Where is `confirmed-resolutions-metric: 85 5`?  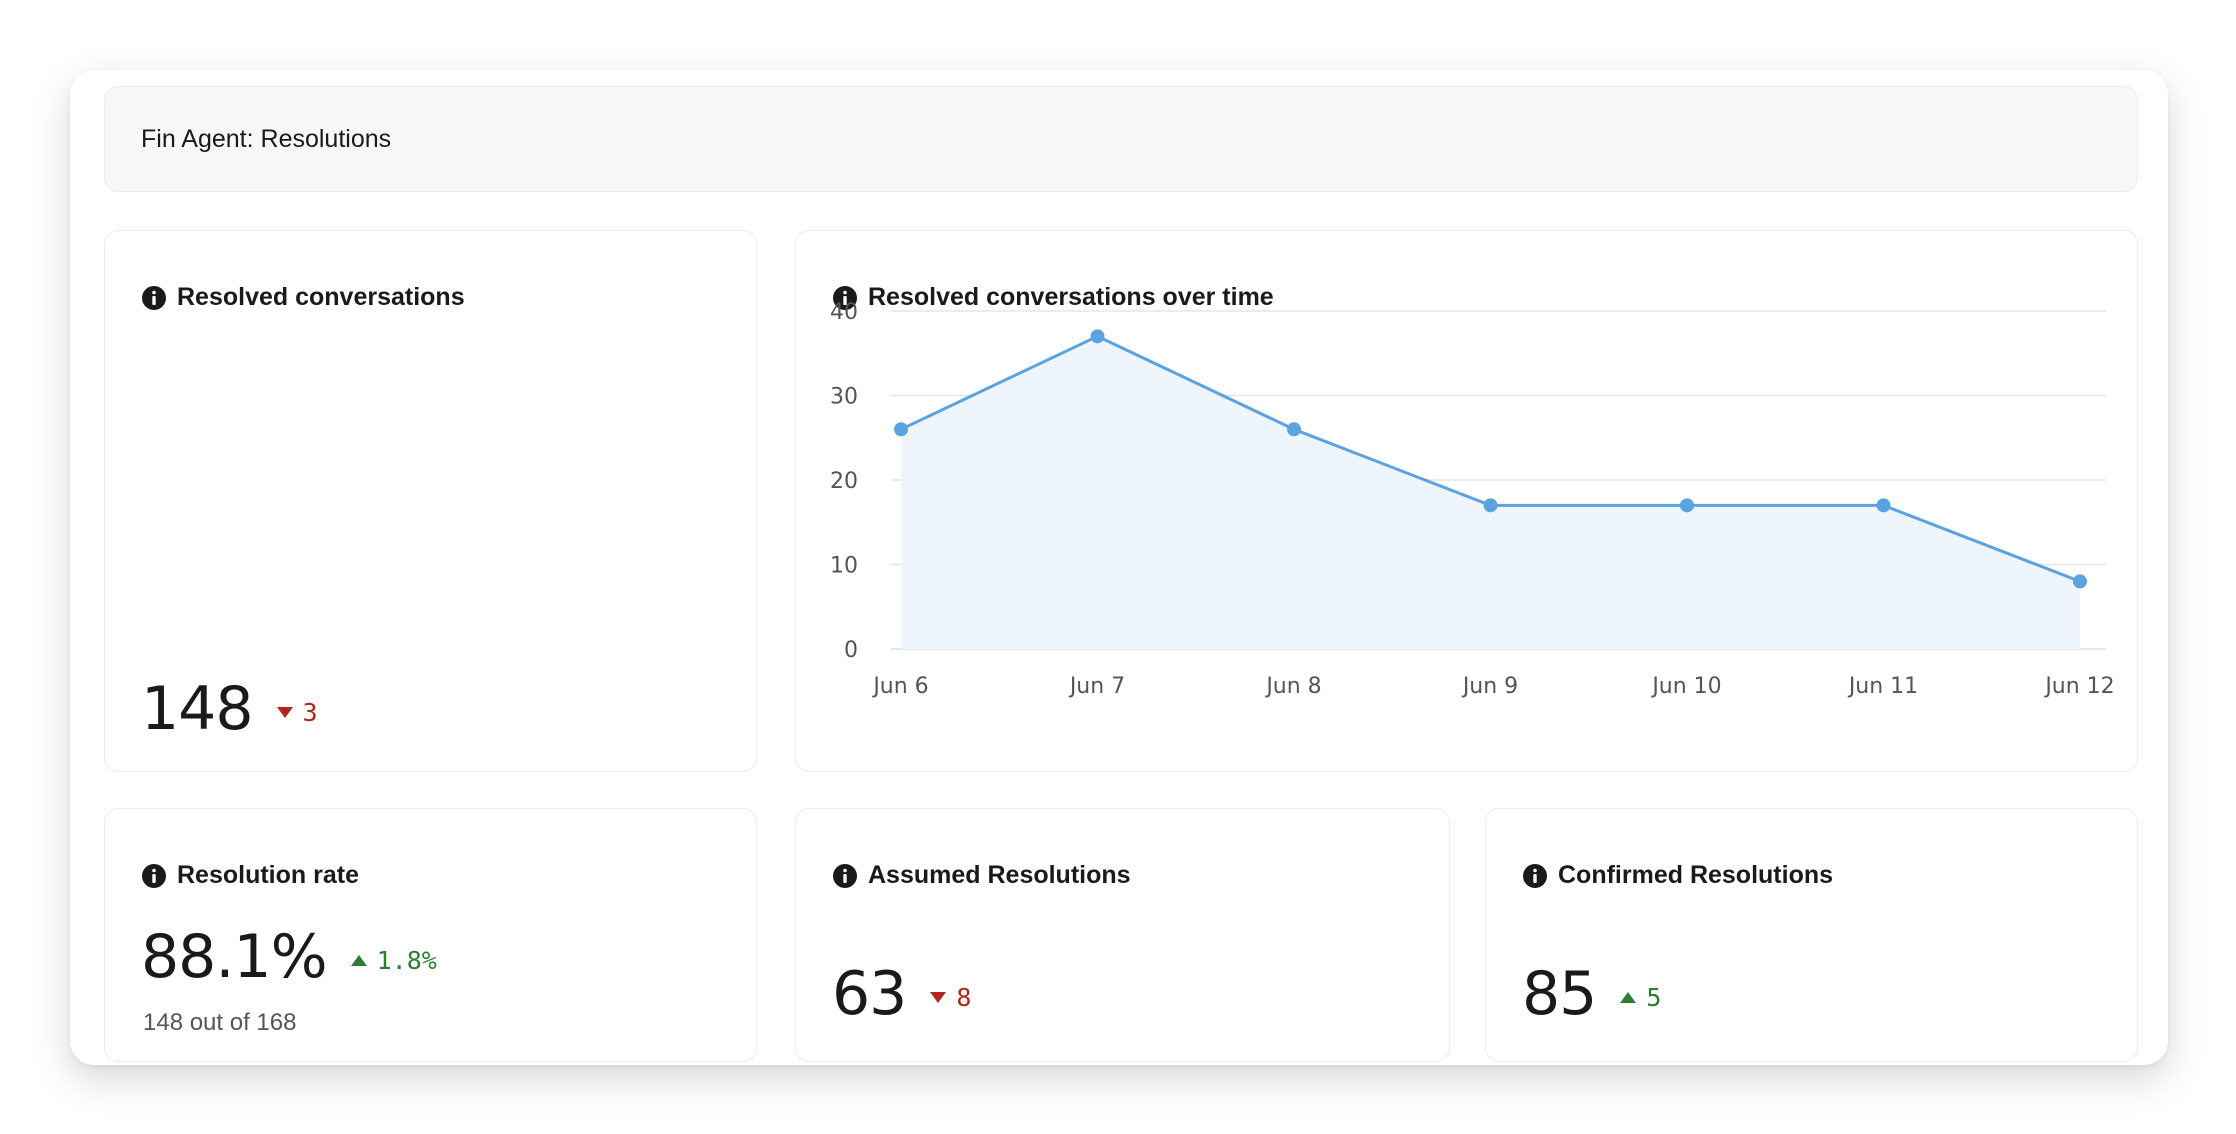
confirmed-resolutions-metric: 85 5 is located at coordinates (1591, 994).